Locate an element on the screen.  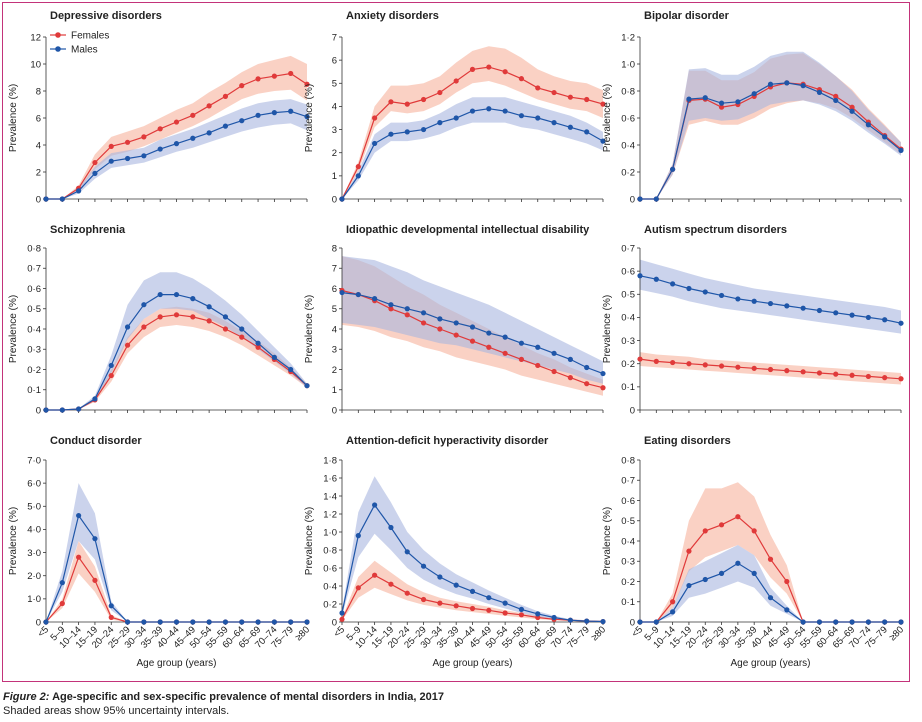
y-tick-label: 0·6 is located at coordinates (34, 289).